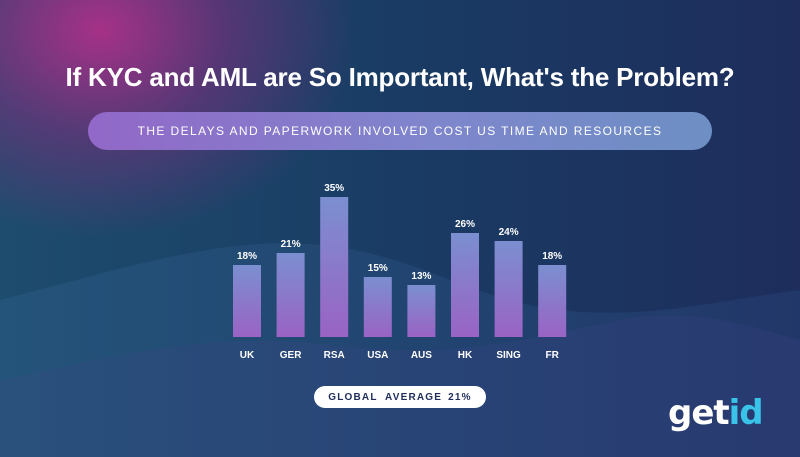 Image resolution: width=800 pixels, height=457 pixels. I want to click on value-label-hk: 26%, so click(465, 224).